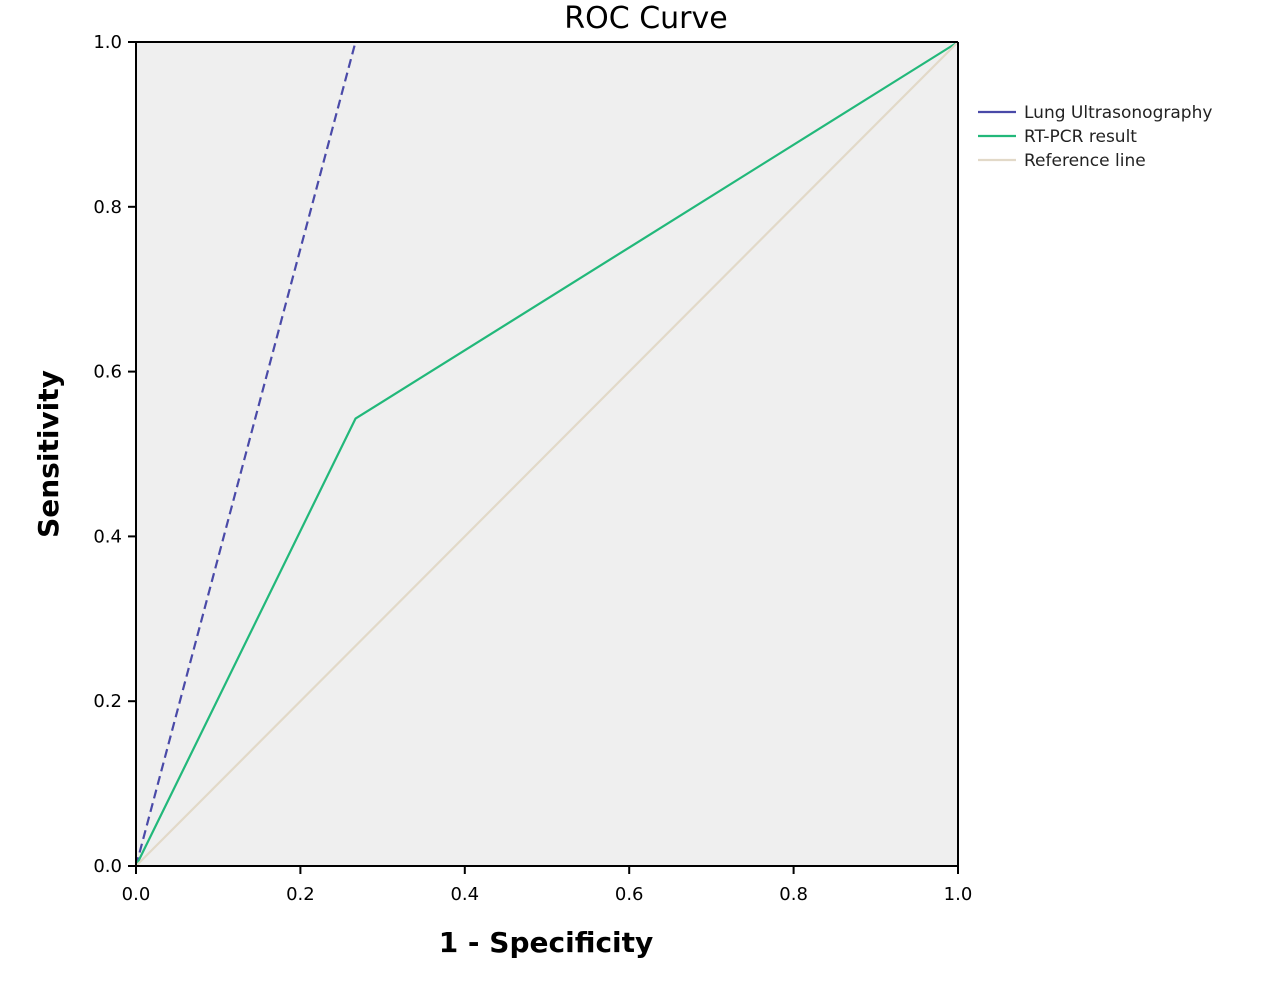 This screenshot has height=988, width=1280. What do you see at coordinates (107, 372) in the screenshot?
I see `y-tick-label: 0.6` at bounding box center [107, 372].